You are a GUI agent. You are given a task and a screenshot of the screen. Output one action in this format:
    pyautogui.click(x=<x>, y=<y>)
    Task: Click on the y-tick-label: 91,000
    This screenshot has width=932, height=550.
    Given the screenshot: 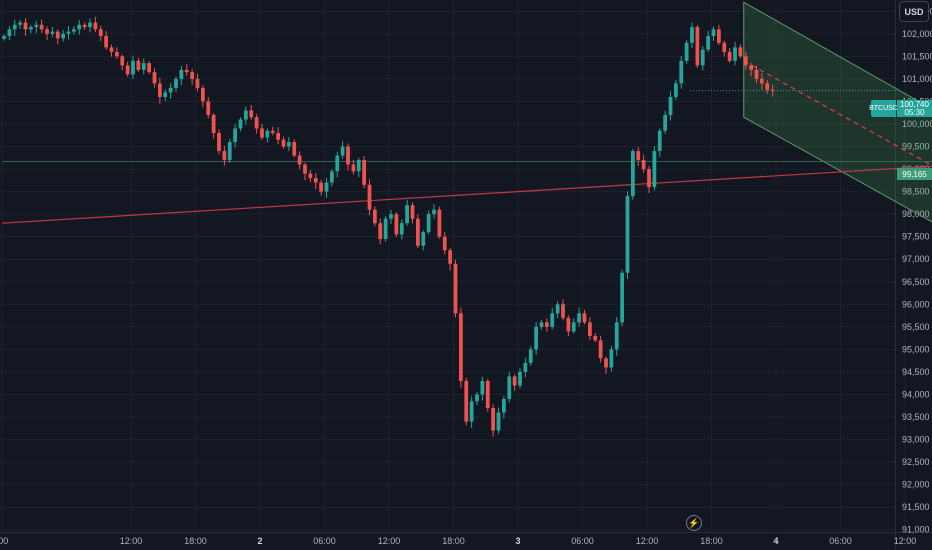 What is the action you would take?
    pyautogui.click(x=916, y=530)
    